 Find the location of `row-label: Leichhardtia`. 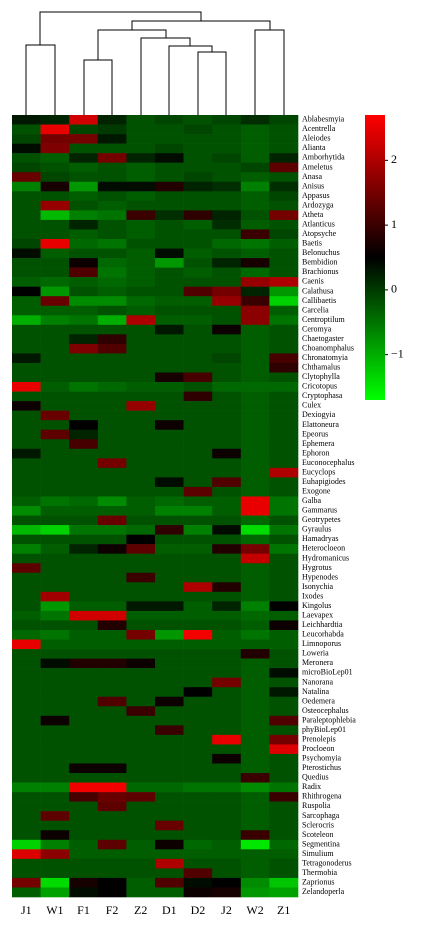

row-label: Leichhardtia is located at coordinates (322, 624).